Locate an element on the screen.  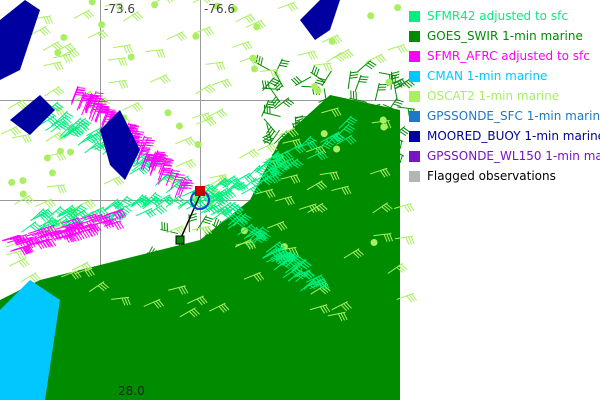
legend-label: GPSSONDE_WL150 1-min marine is located at coordinates (513, 156).